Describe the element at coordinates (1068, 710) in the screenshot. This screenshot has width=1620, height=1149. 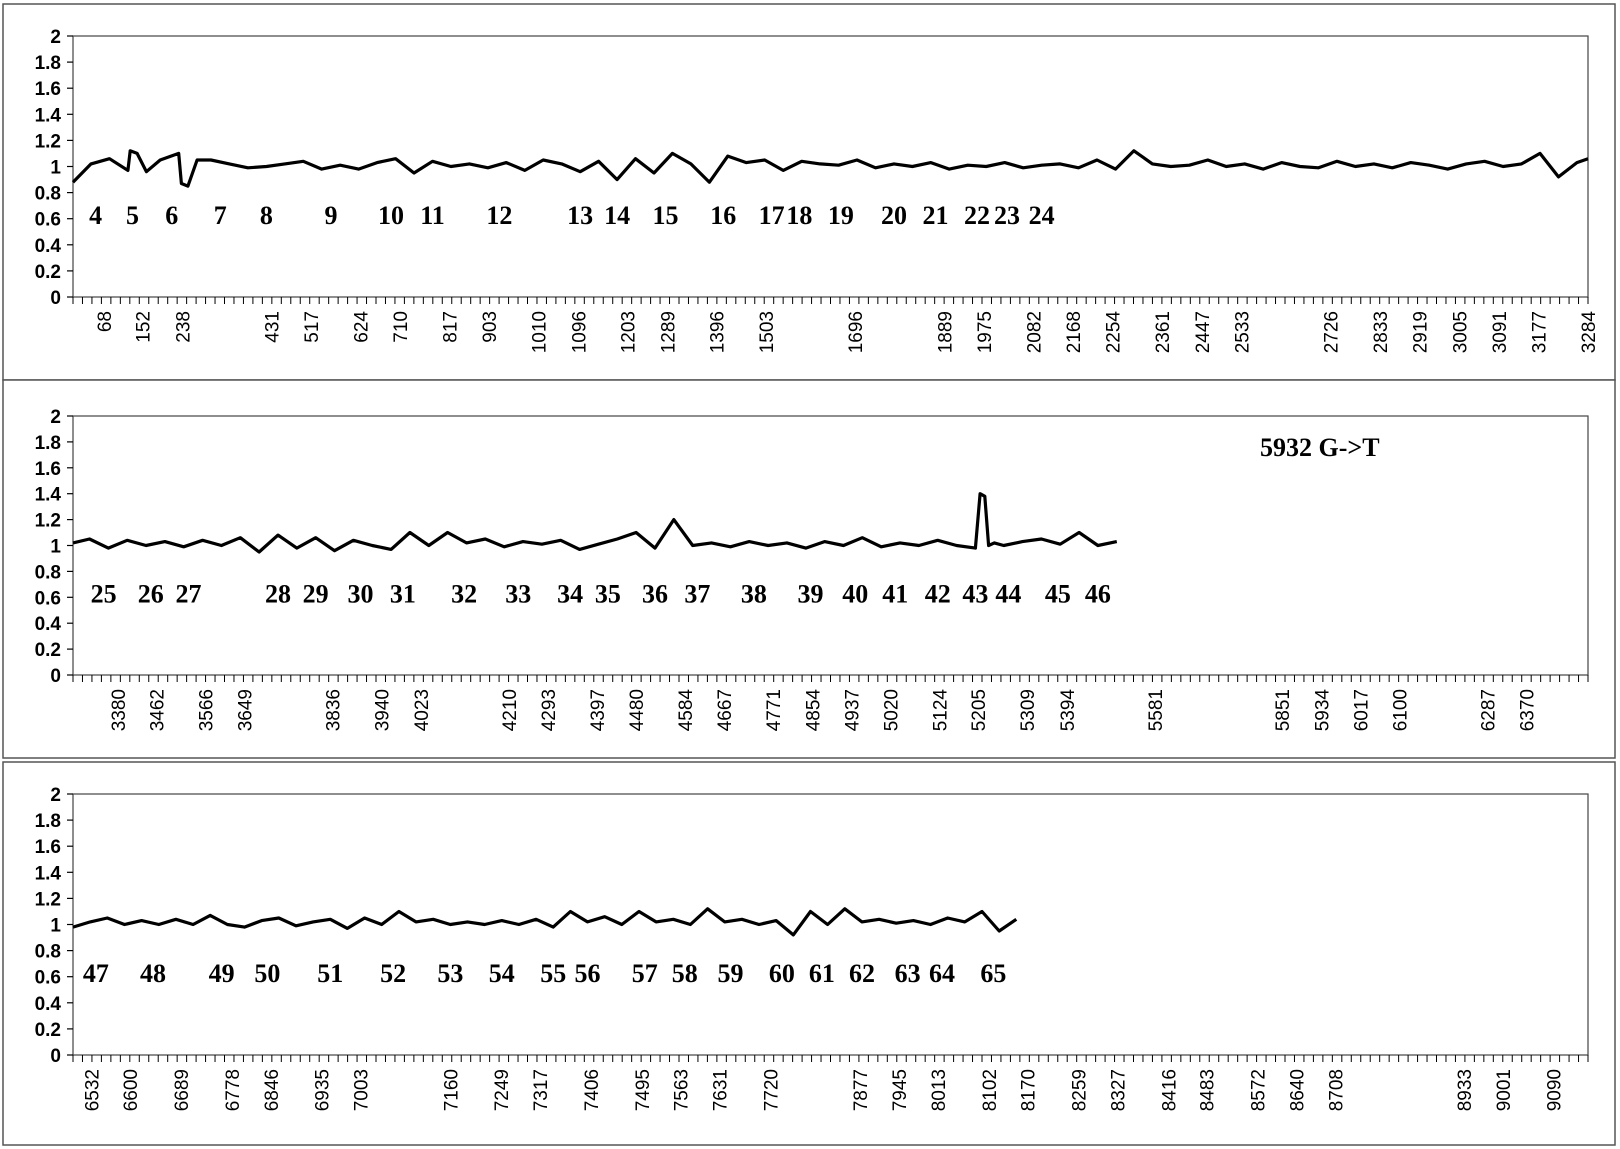
I see `x-tick-label: 5394` at that location.